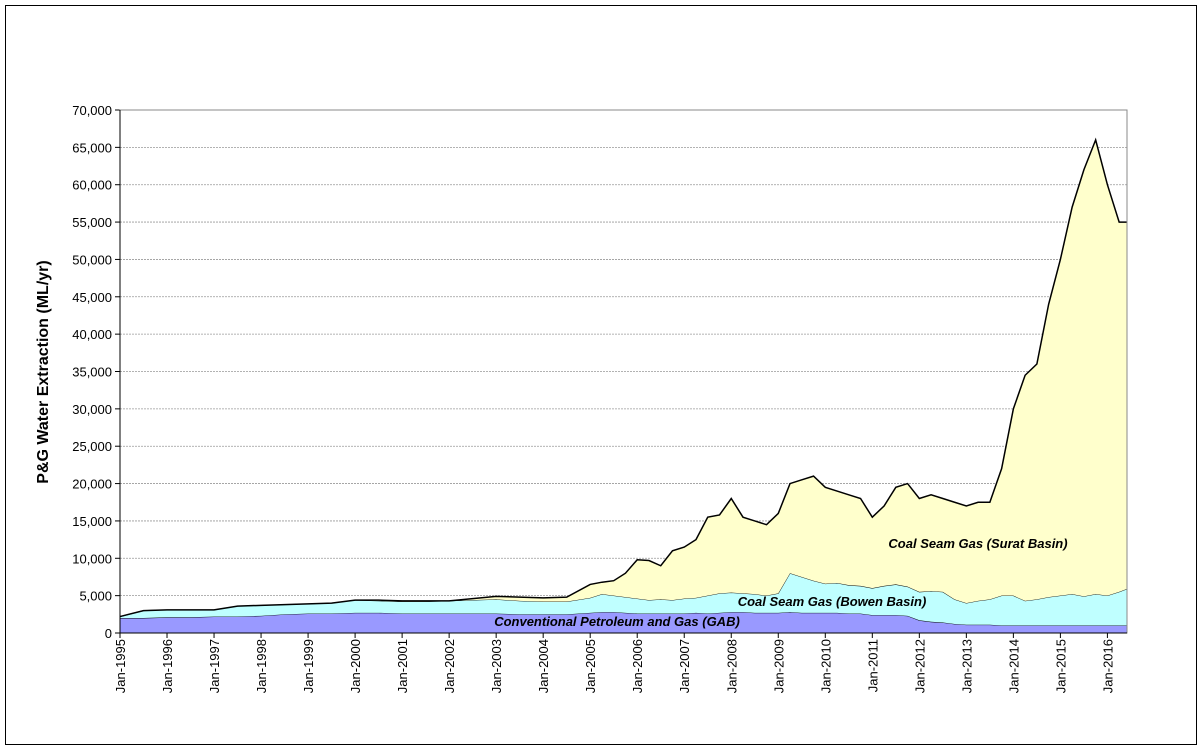 The width and height of the screenshot is (1203, 751). What do you see at coordinates (825, 666) in the screenshot?
I see `x-tick-label: Jan-2010` at bounding box center [825, 666].